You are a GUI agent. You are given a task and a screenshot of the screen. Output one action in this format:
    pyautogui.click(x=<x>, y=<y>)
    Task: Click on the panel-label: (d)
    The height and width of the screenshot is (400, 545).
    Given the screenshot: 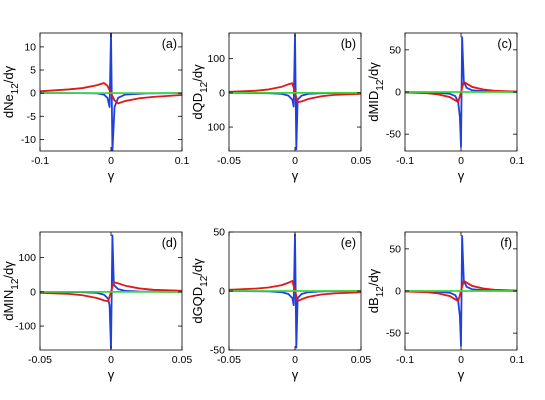 What is the action you would take?
    pyautogui.click(x=169, y=243)
    